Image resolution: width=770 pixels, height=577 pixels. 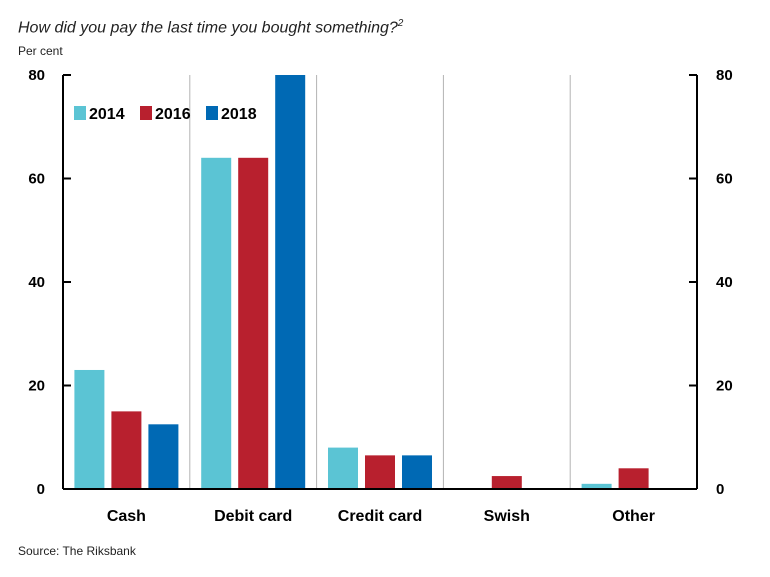 I want to click on legend-swatch-2016, so click(x=146, y=113).